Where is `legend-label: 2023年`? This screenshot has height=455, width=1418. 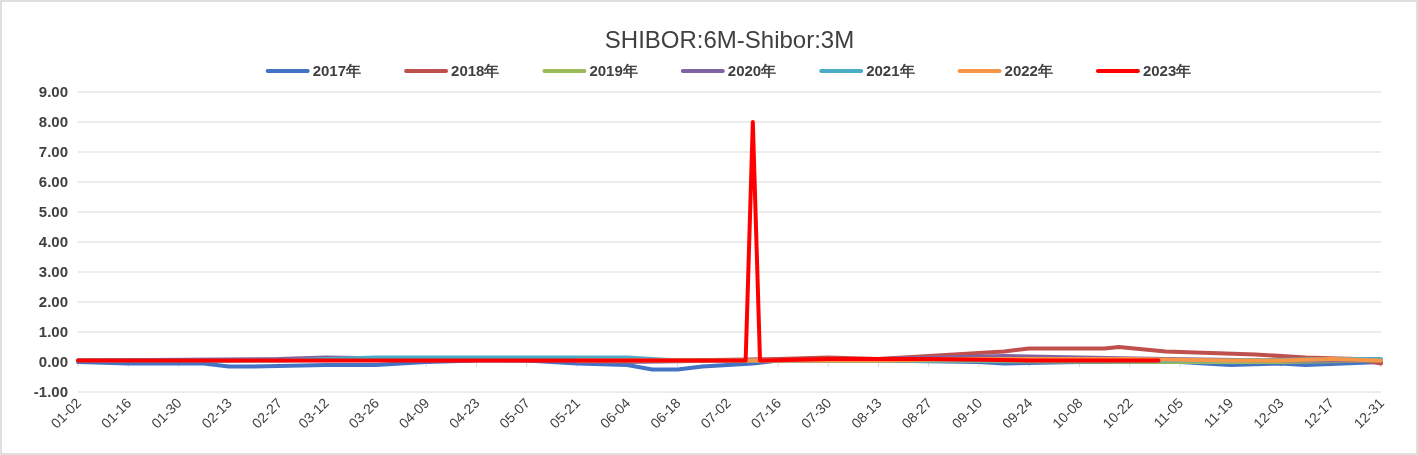
legend-label: 2023年 is located at coordinates (1167, 70).